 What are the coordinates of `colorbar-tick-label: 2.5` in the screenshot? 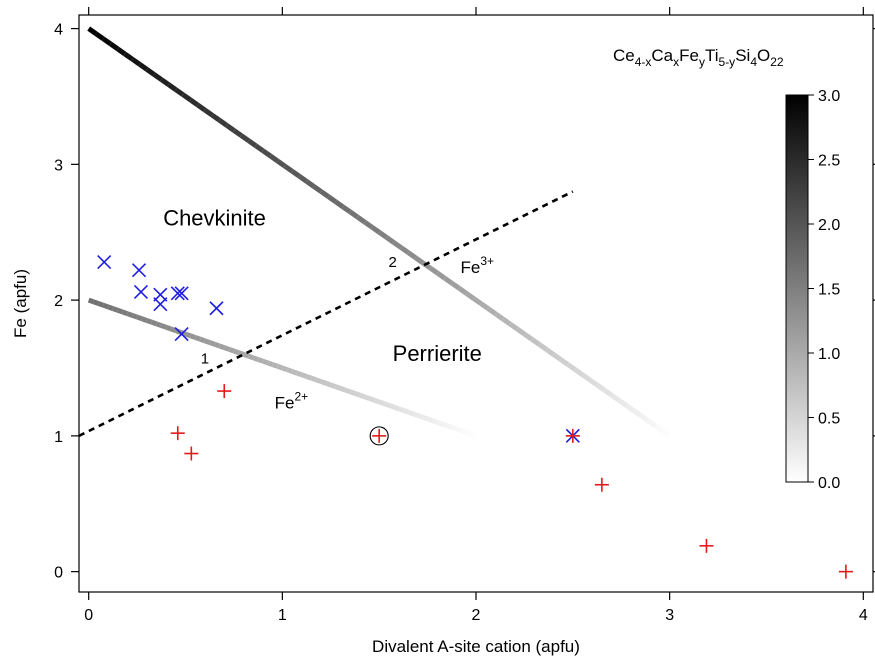 It's located at (829, 161).